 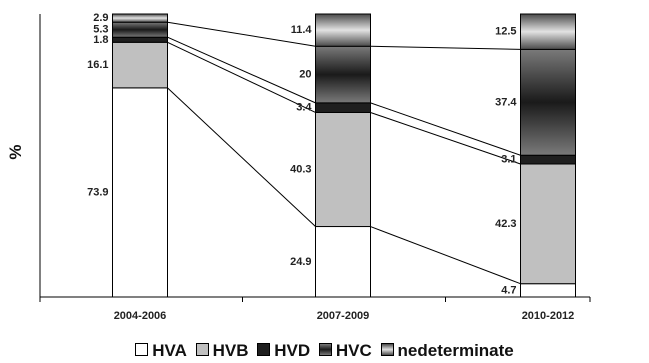 I want to click on x-tick-labels: 2004-2006 2007-2009 2010-2012, so click(x=344, y=316).